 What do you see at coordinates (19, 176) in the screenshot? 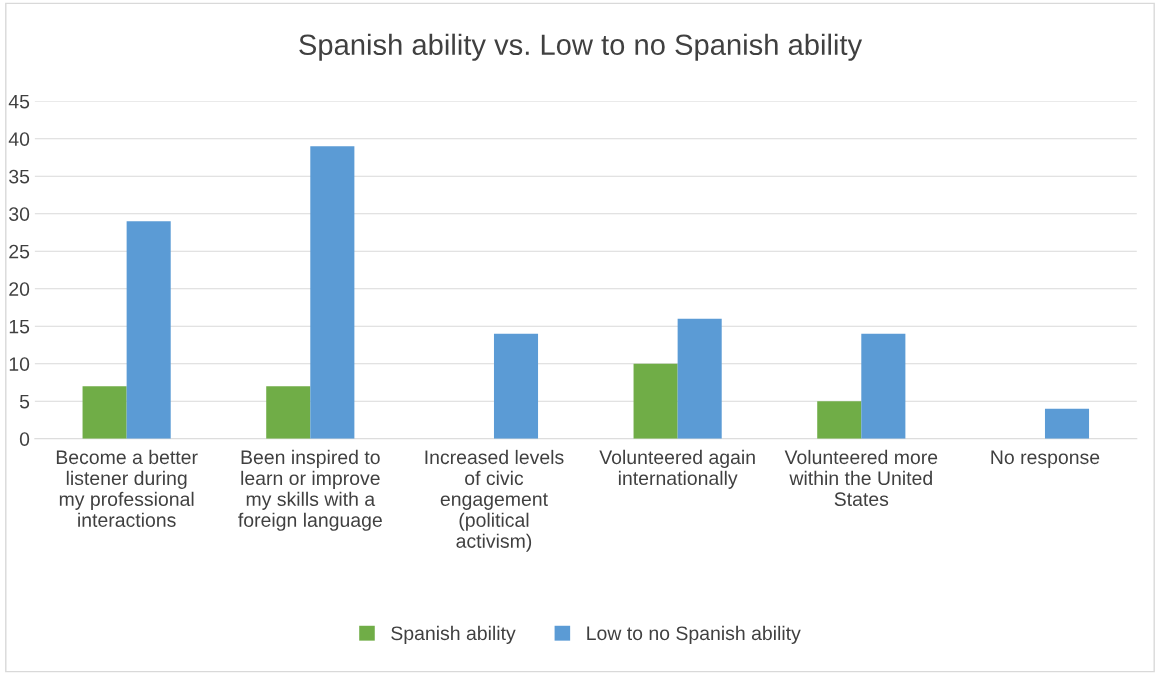
I see `y-tick-label: 35` at bounding box center [19, 176].